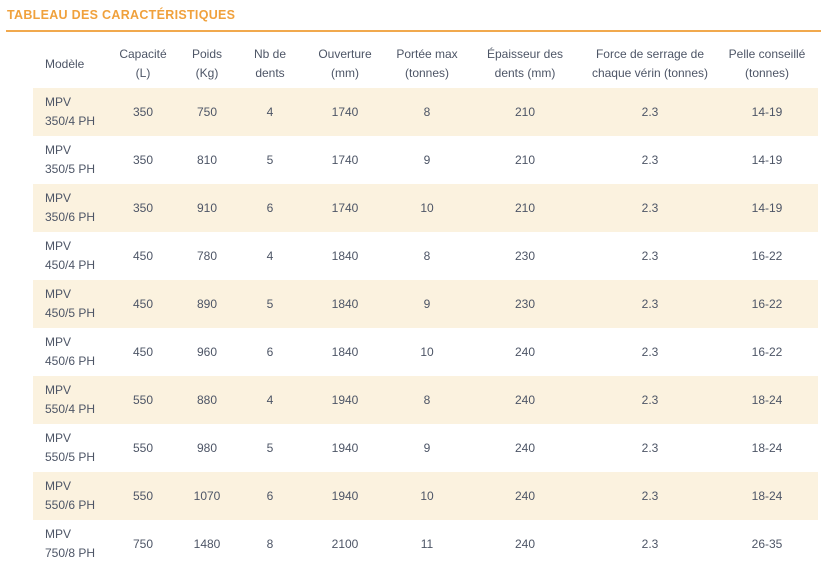  I want to click on value-cell: 2100, so click(345, 543).